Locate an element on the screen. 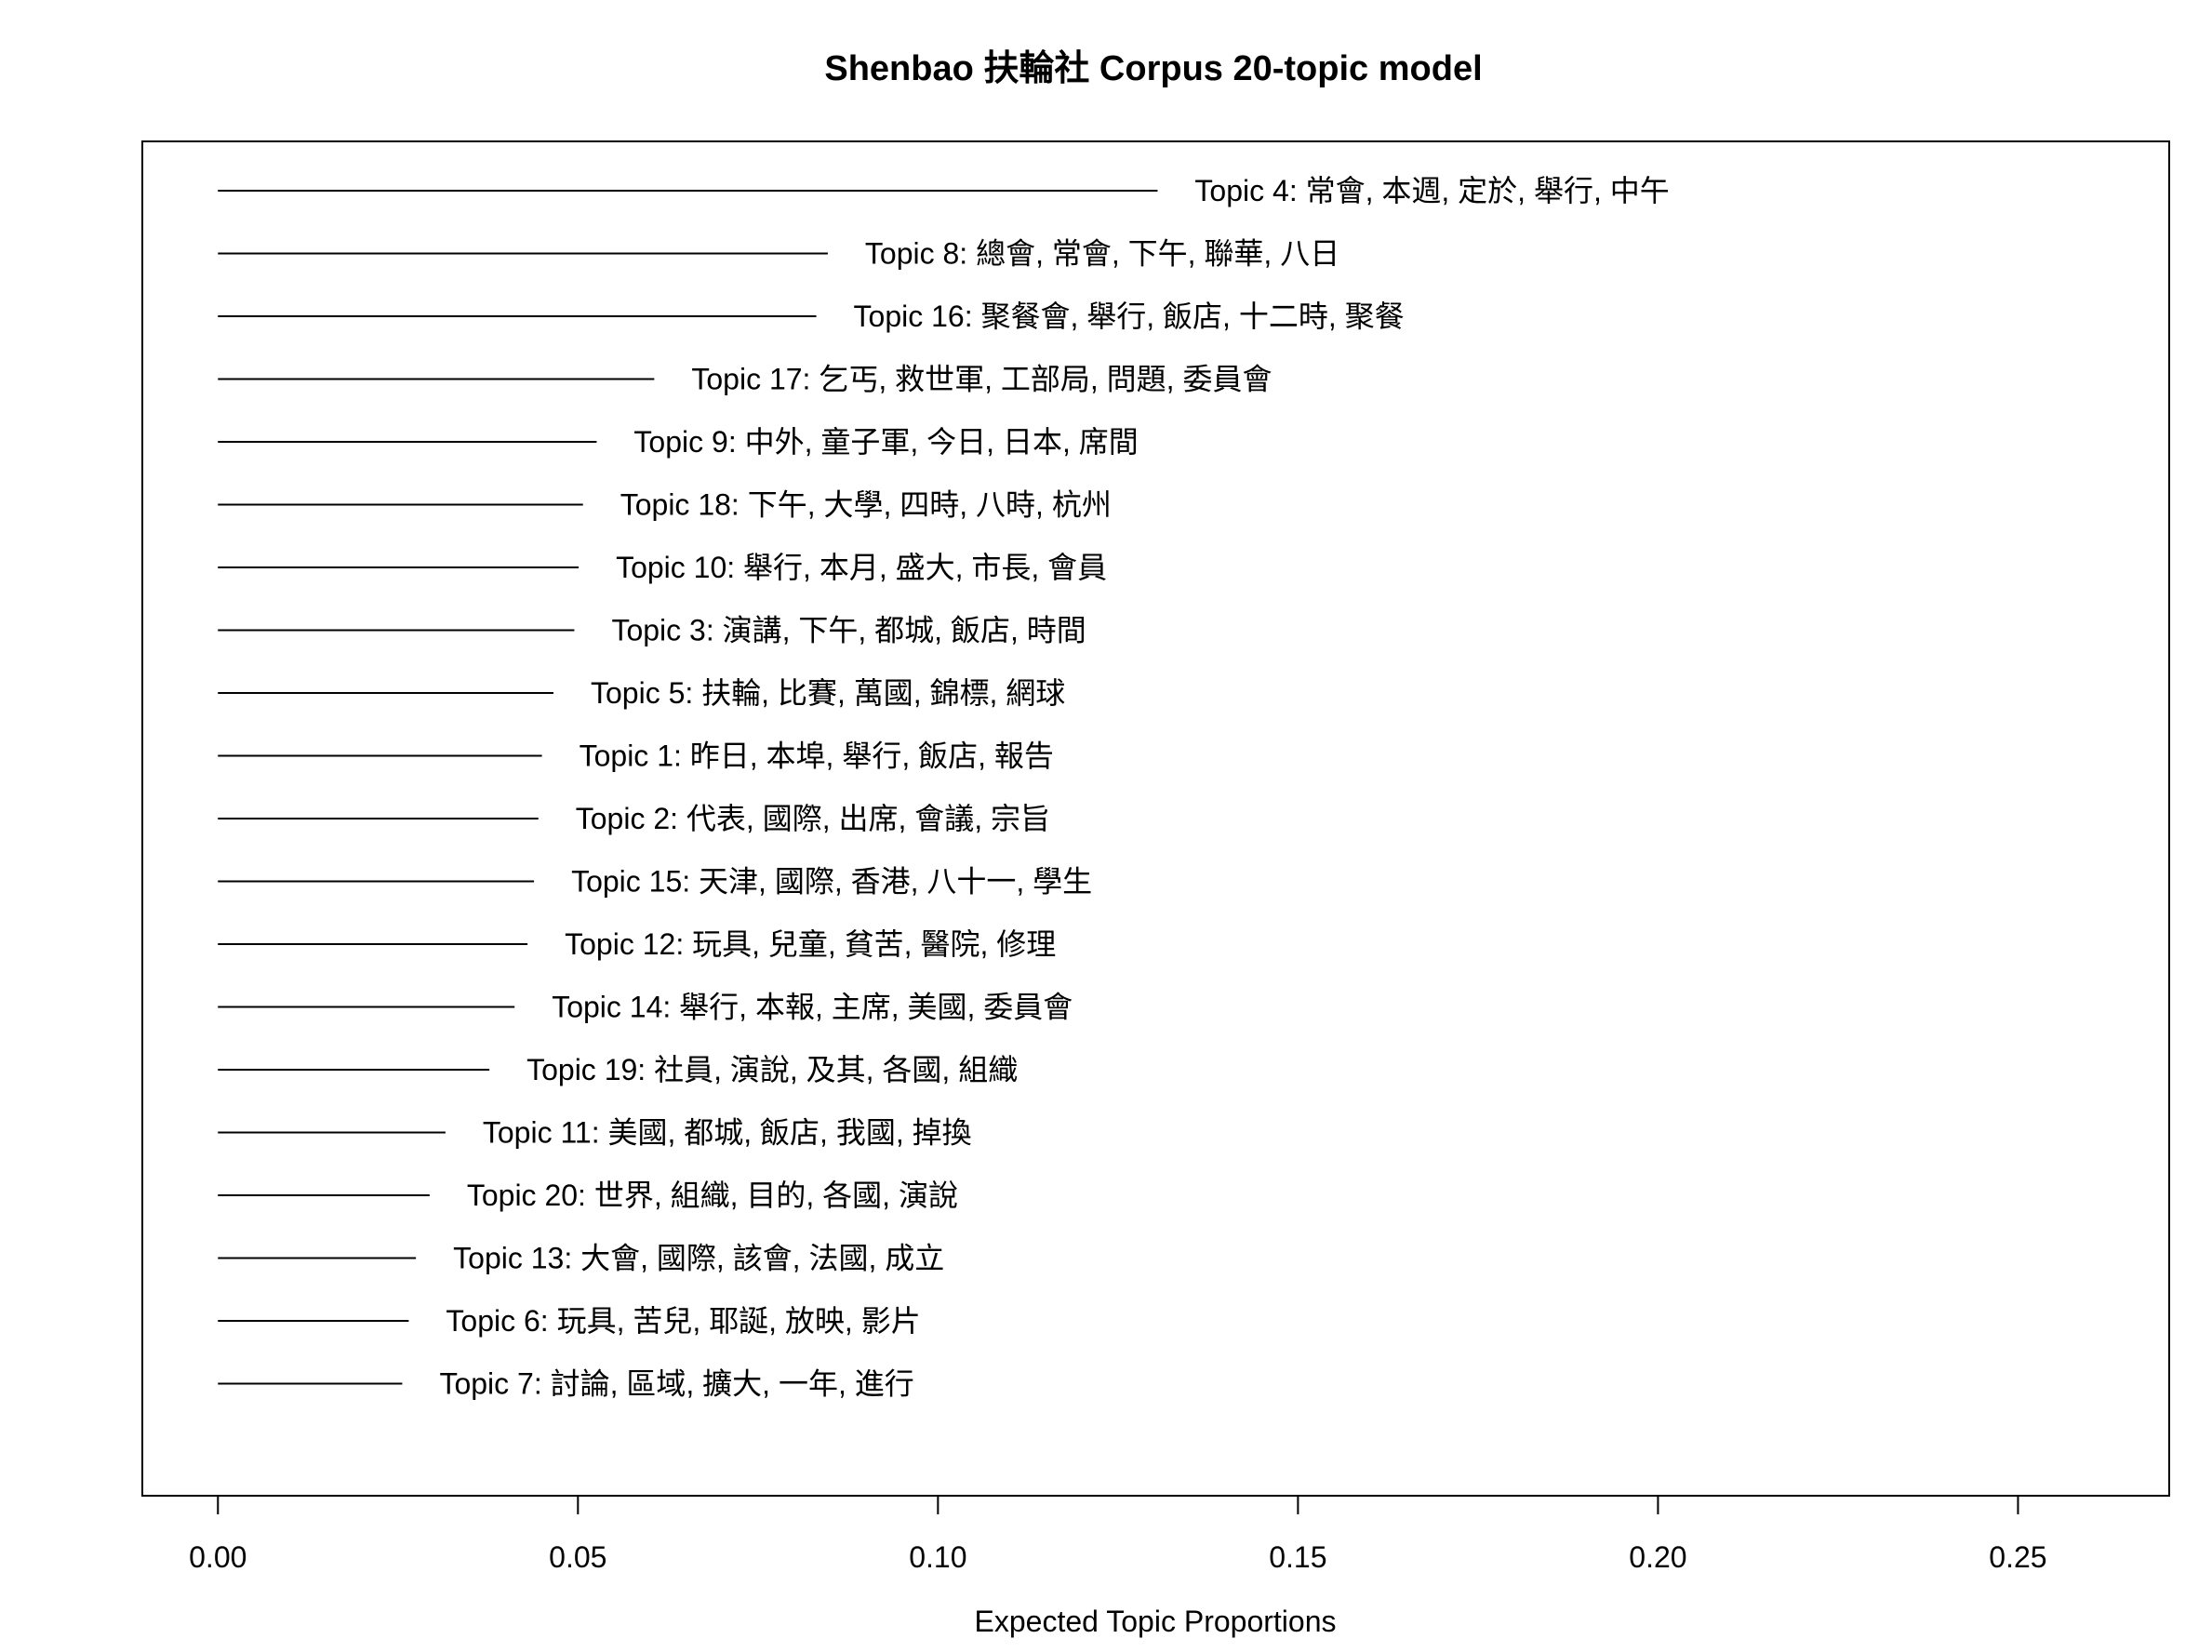 This screenshot has height=1652, width=2212. x-axis-label: Expected Topic Proportions is located at coordinates (1156, 1621).